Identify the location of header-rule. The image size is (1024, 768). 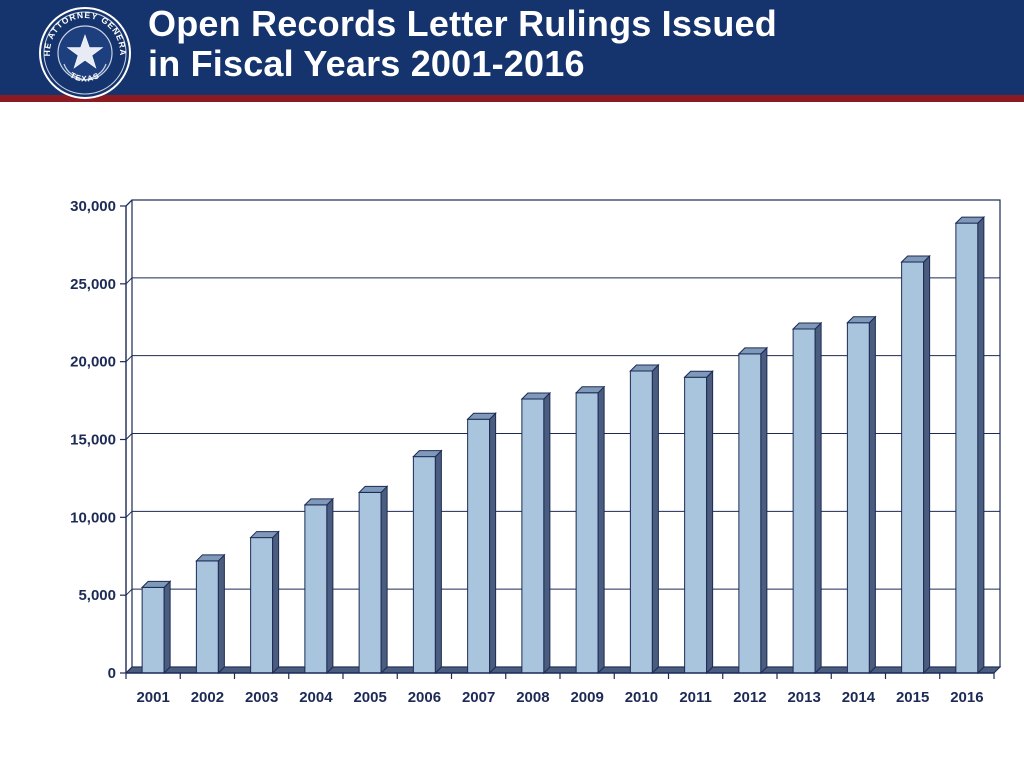
(512, 98).